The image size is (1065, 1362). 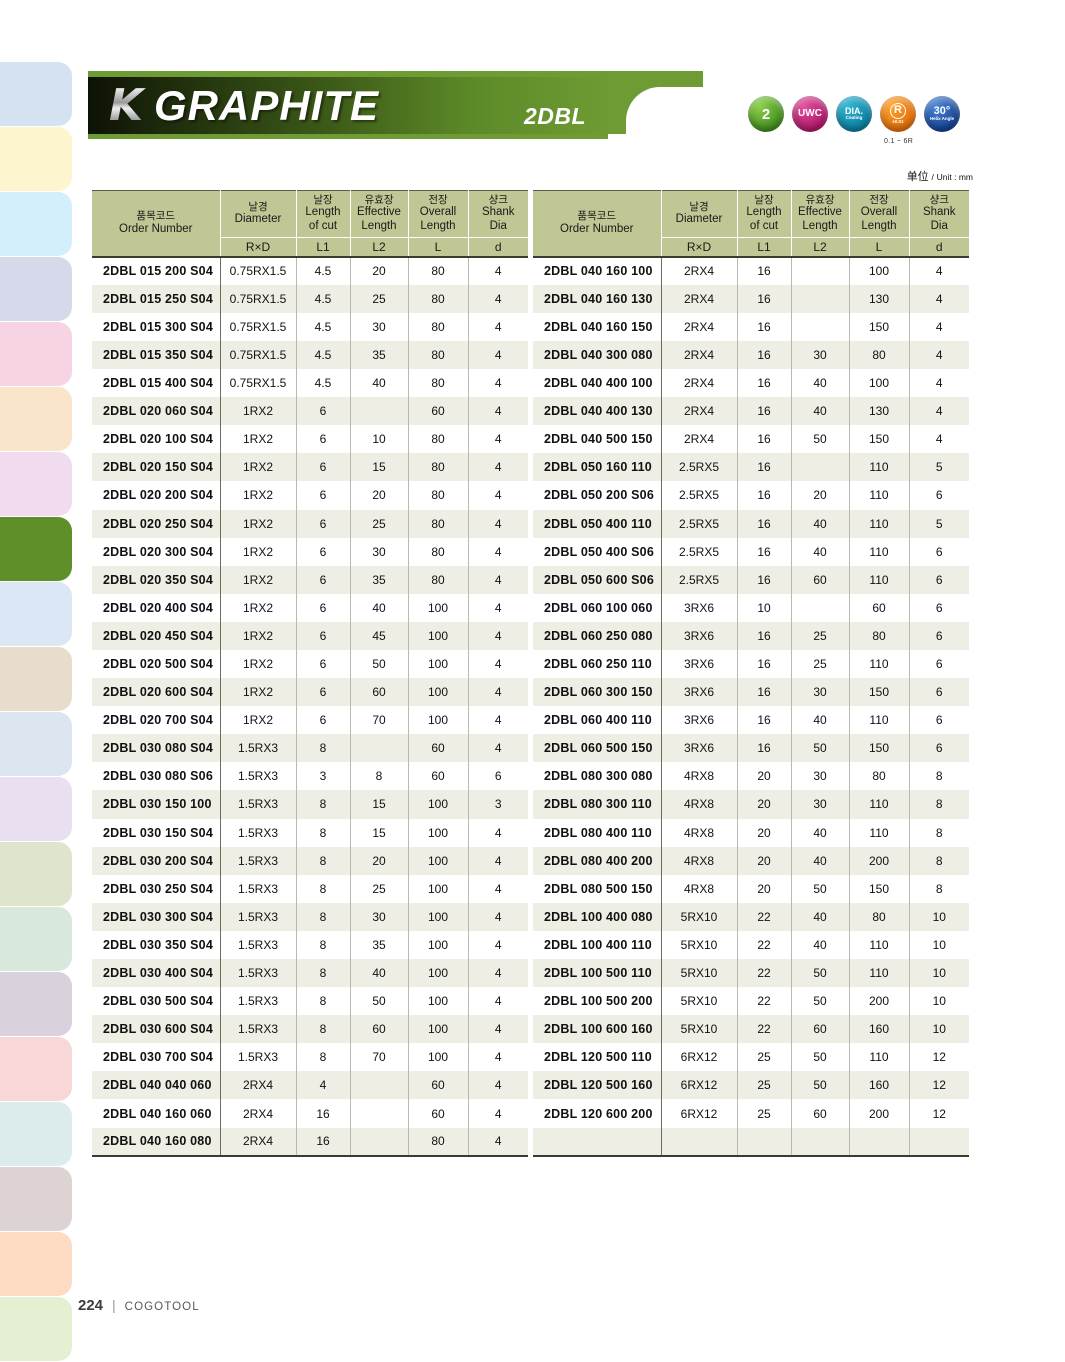 What do you see at coordinates (898, 111) in the screenshot?
I see `radius-tolerance-badge-label: R` at bounding box center [898, 111].